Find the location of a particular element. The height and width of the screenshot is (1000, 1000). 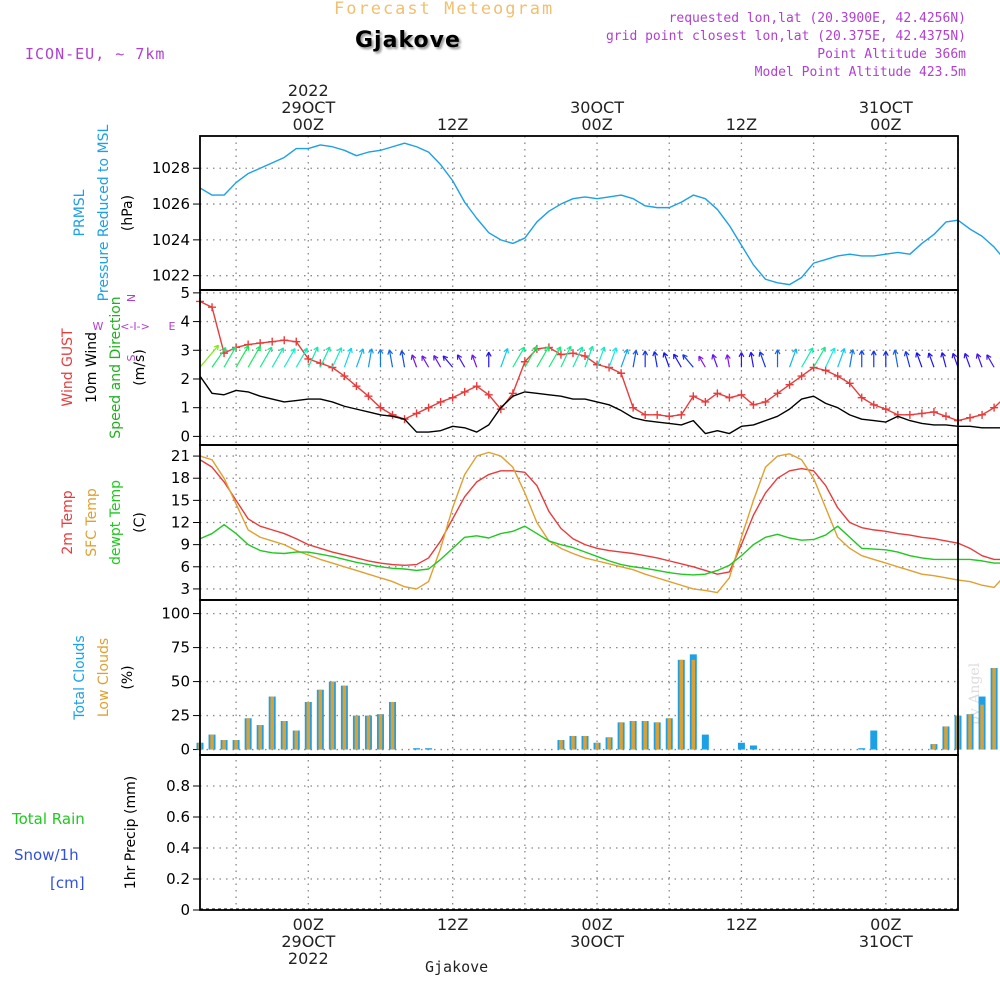

product-title: Forecast Meteogram is located at coordinates (444, 9).